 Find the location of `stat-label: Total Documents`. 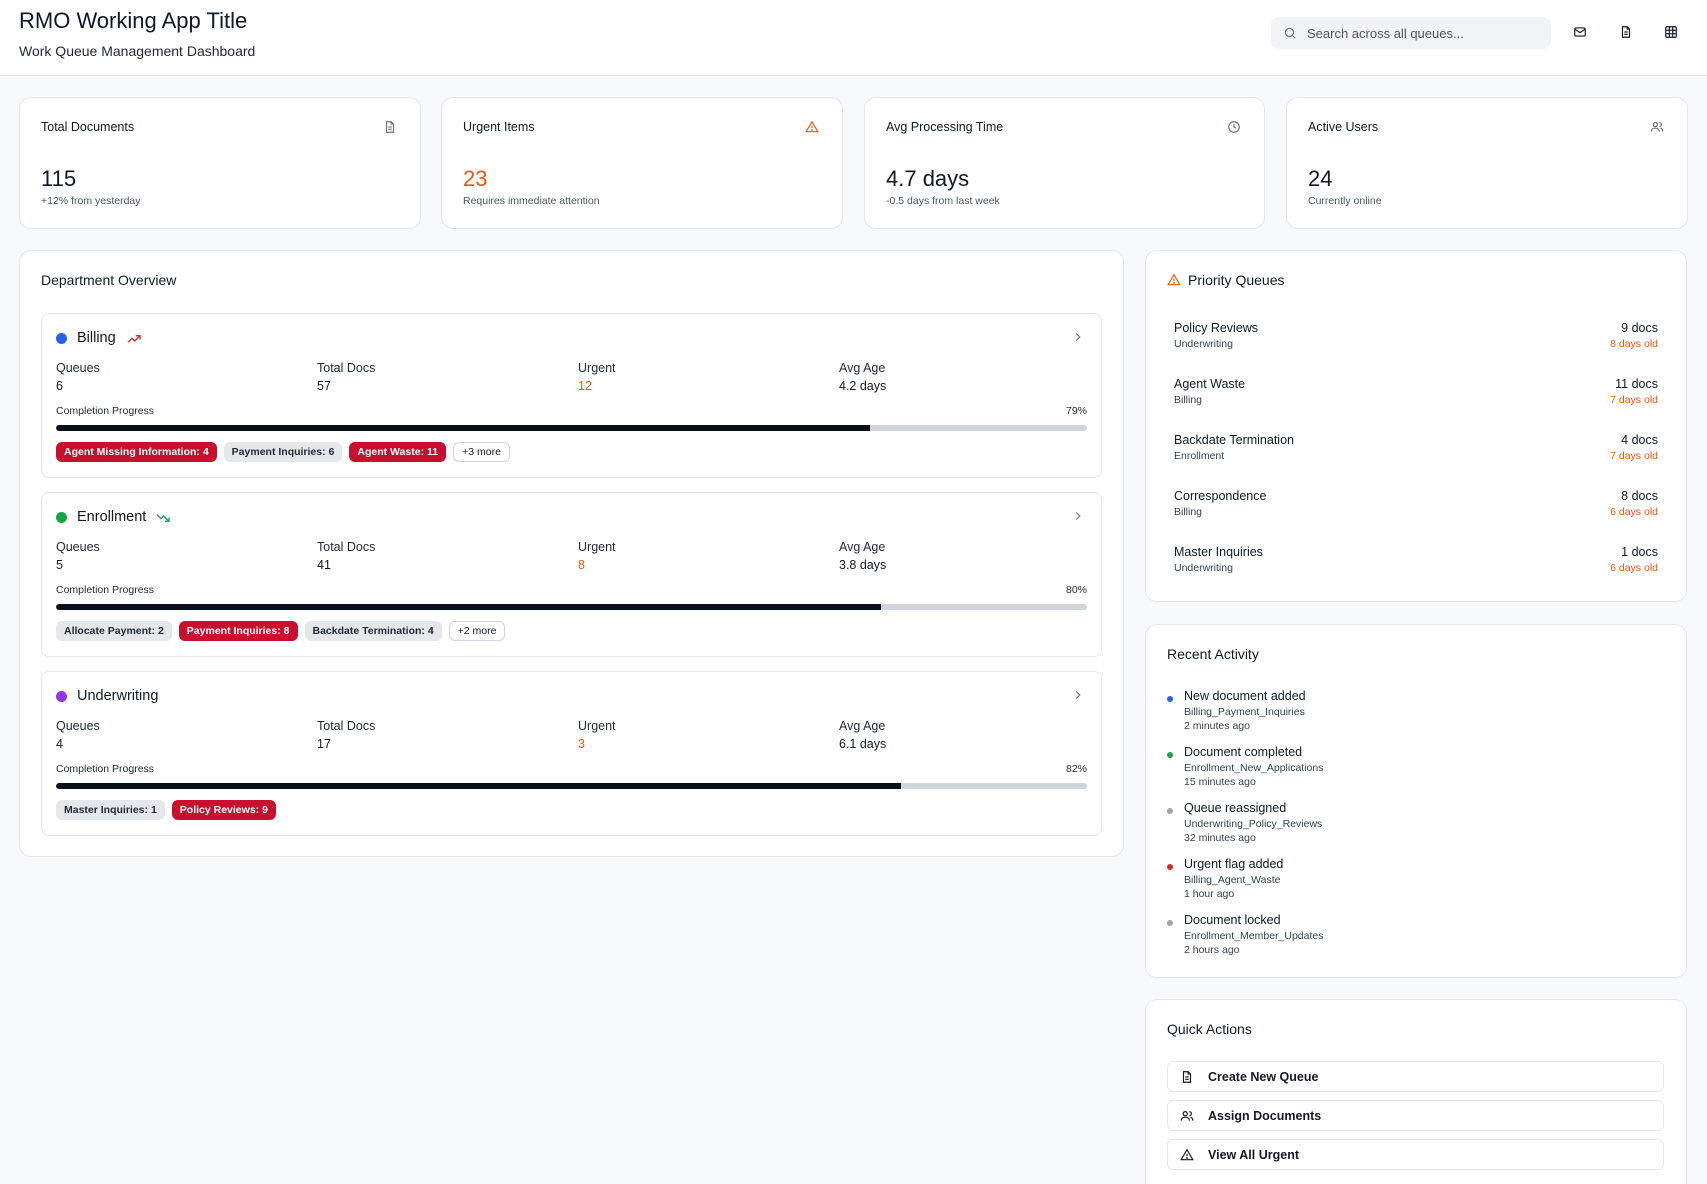

stat-label: Total Documents is located at coordinates (88, 127).